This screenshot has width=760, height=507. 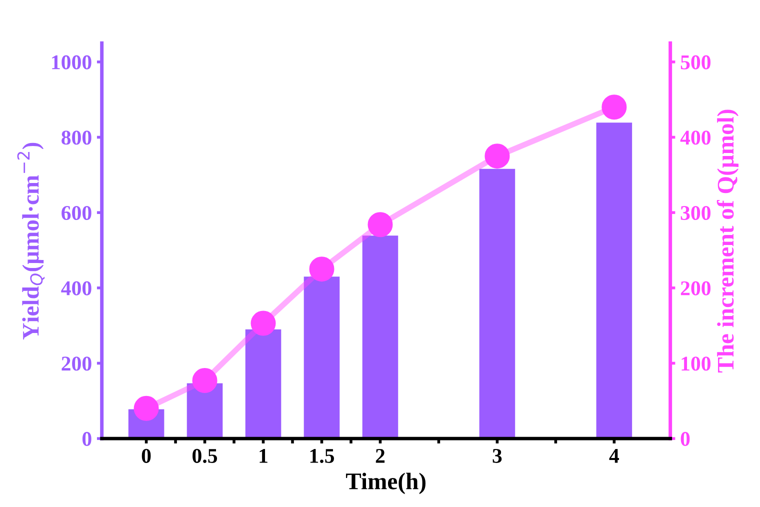 I want to click on x-tick-label: 2, so click(x=380, y=455).